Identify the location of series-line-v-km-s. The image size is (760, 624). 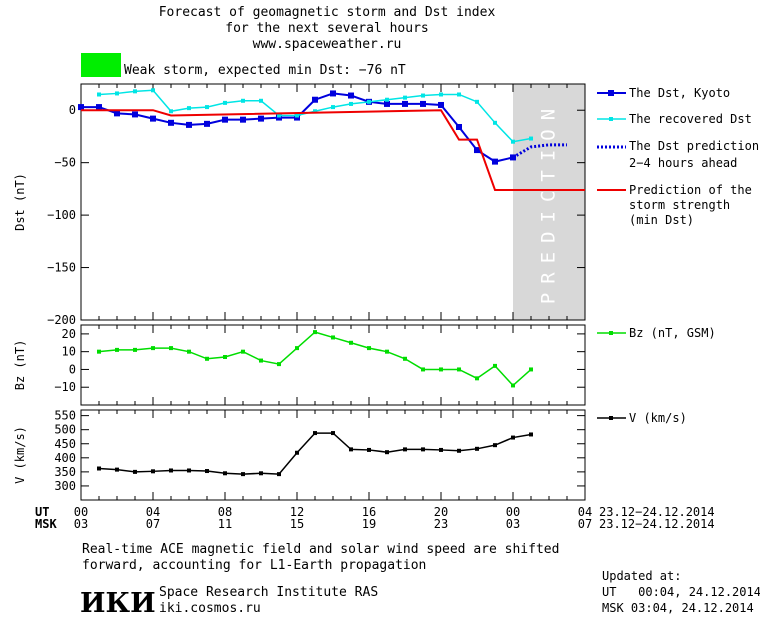
(315, 453).